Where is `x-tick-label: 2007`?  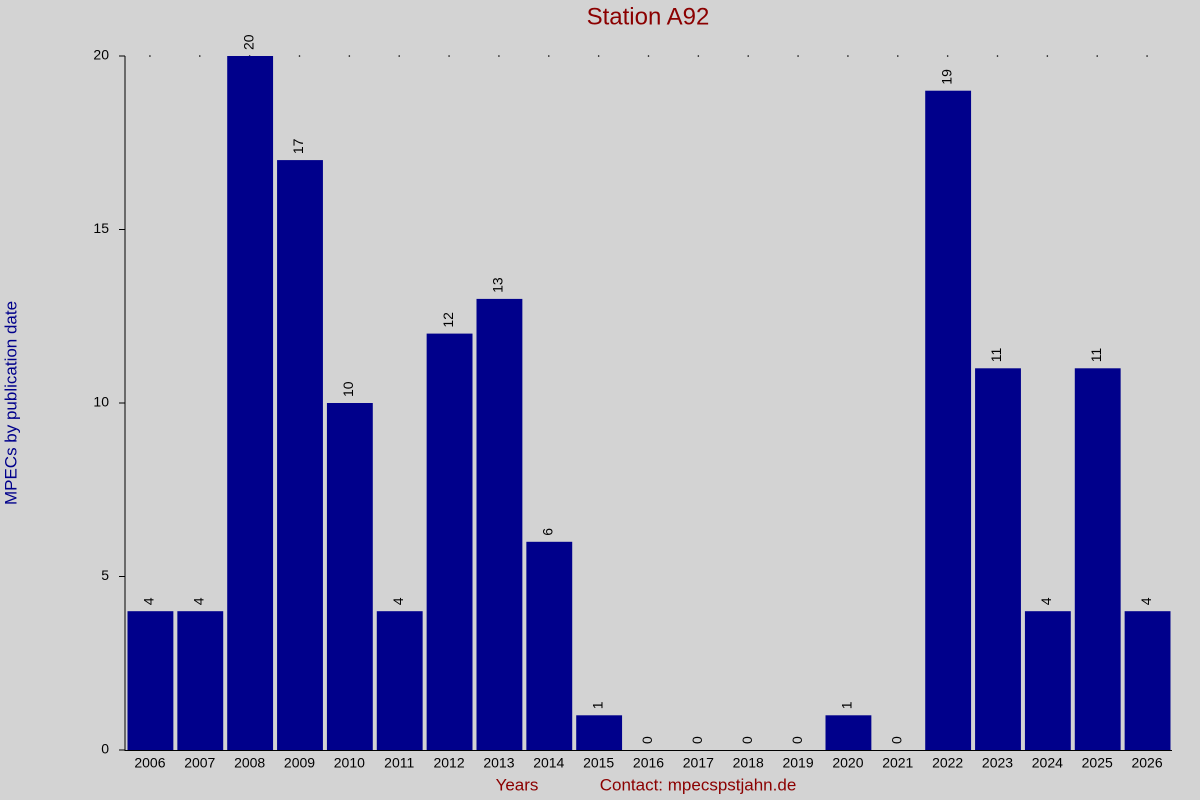
x-tick-label: 2007 is located at coordinates (199, 763).